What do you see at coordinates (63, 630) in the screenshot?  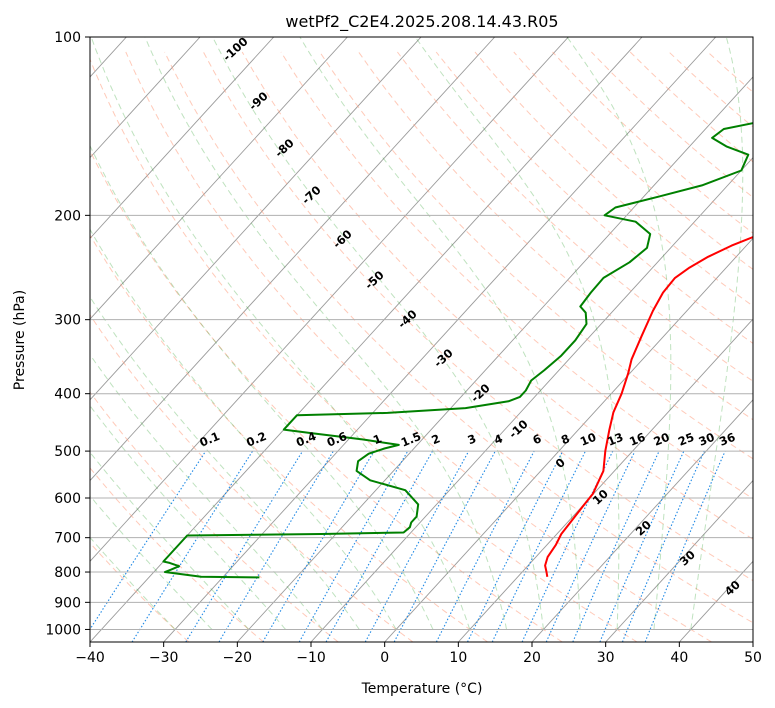 I see `y-tick-label: 1000` at bounding box center [63, 630].